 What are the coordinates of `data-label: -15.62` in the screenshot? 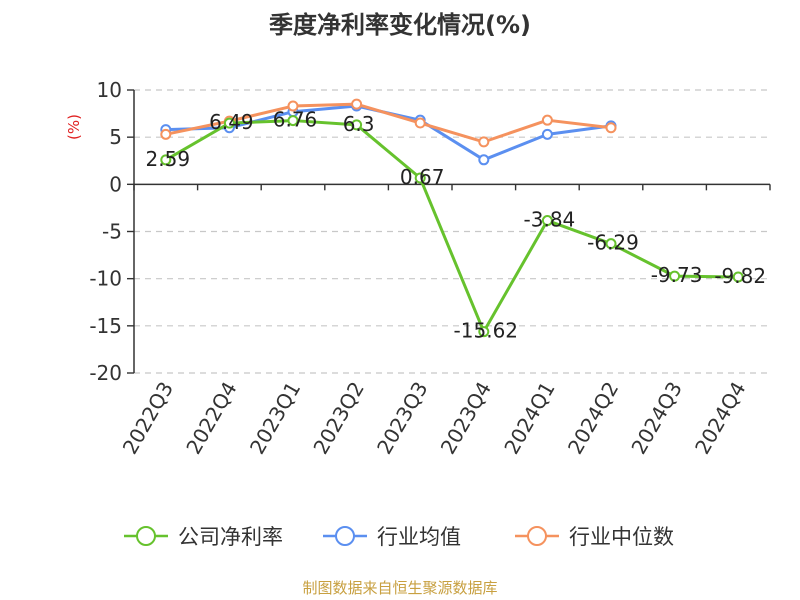 It's located at (486, 331).